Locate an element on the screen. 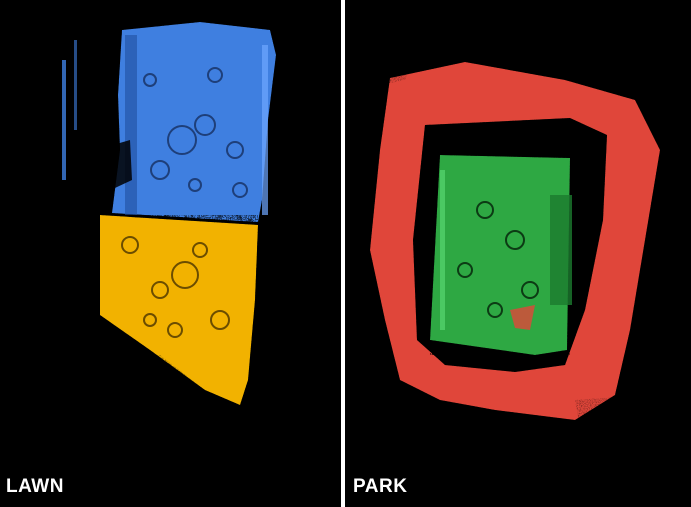  park-label: PARK is located at coordinates (380, 486).